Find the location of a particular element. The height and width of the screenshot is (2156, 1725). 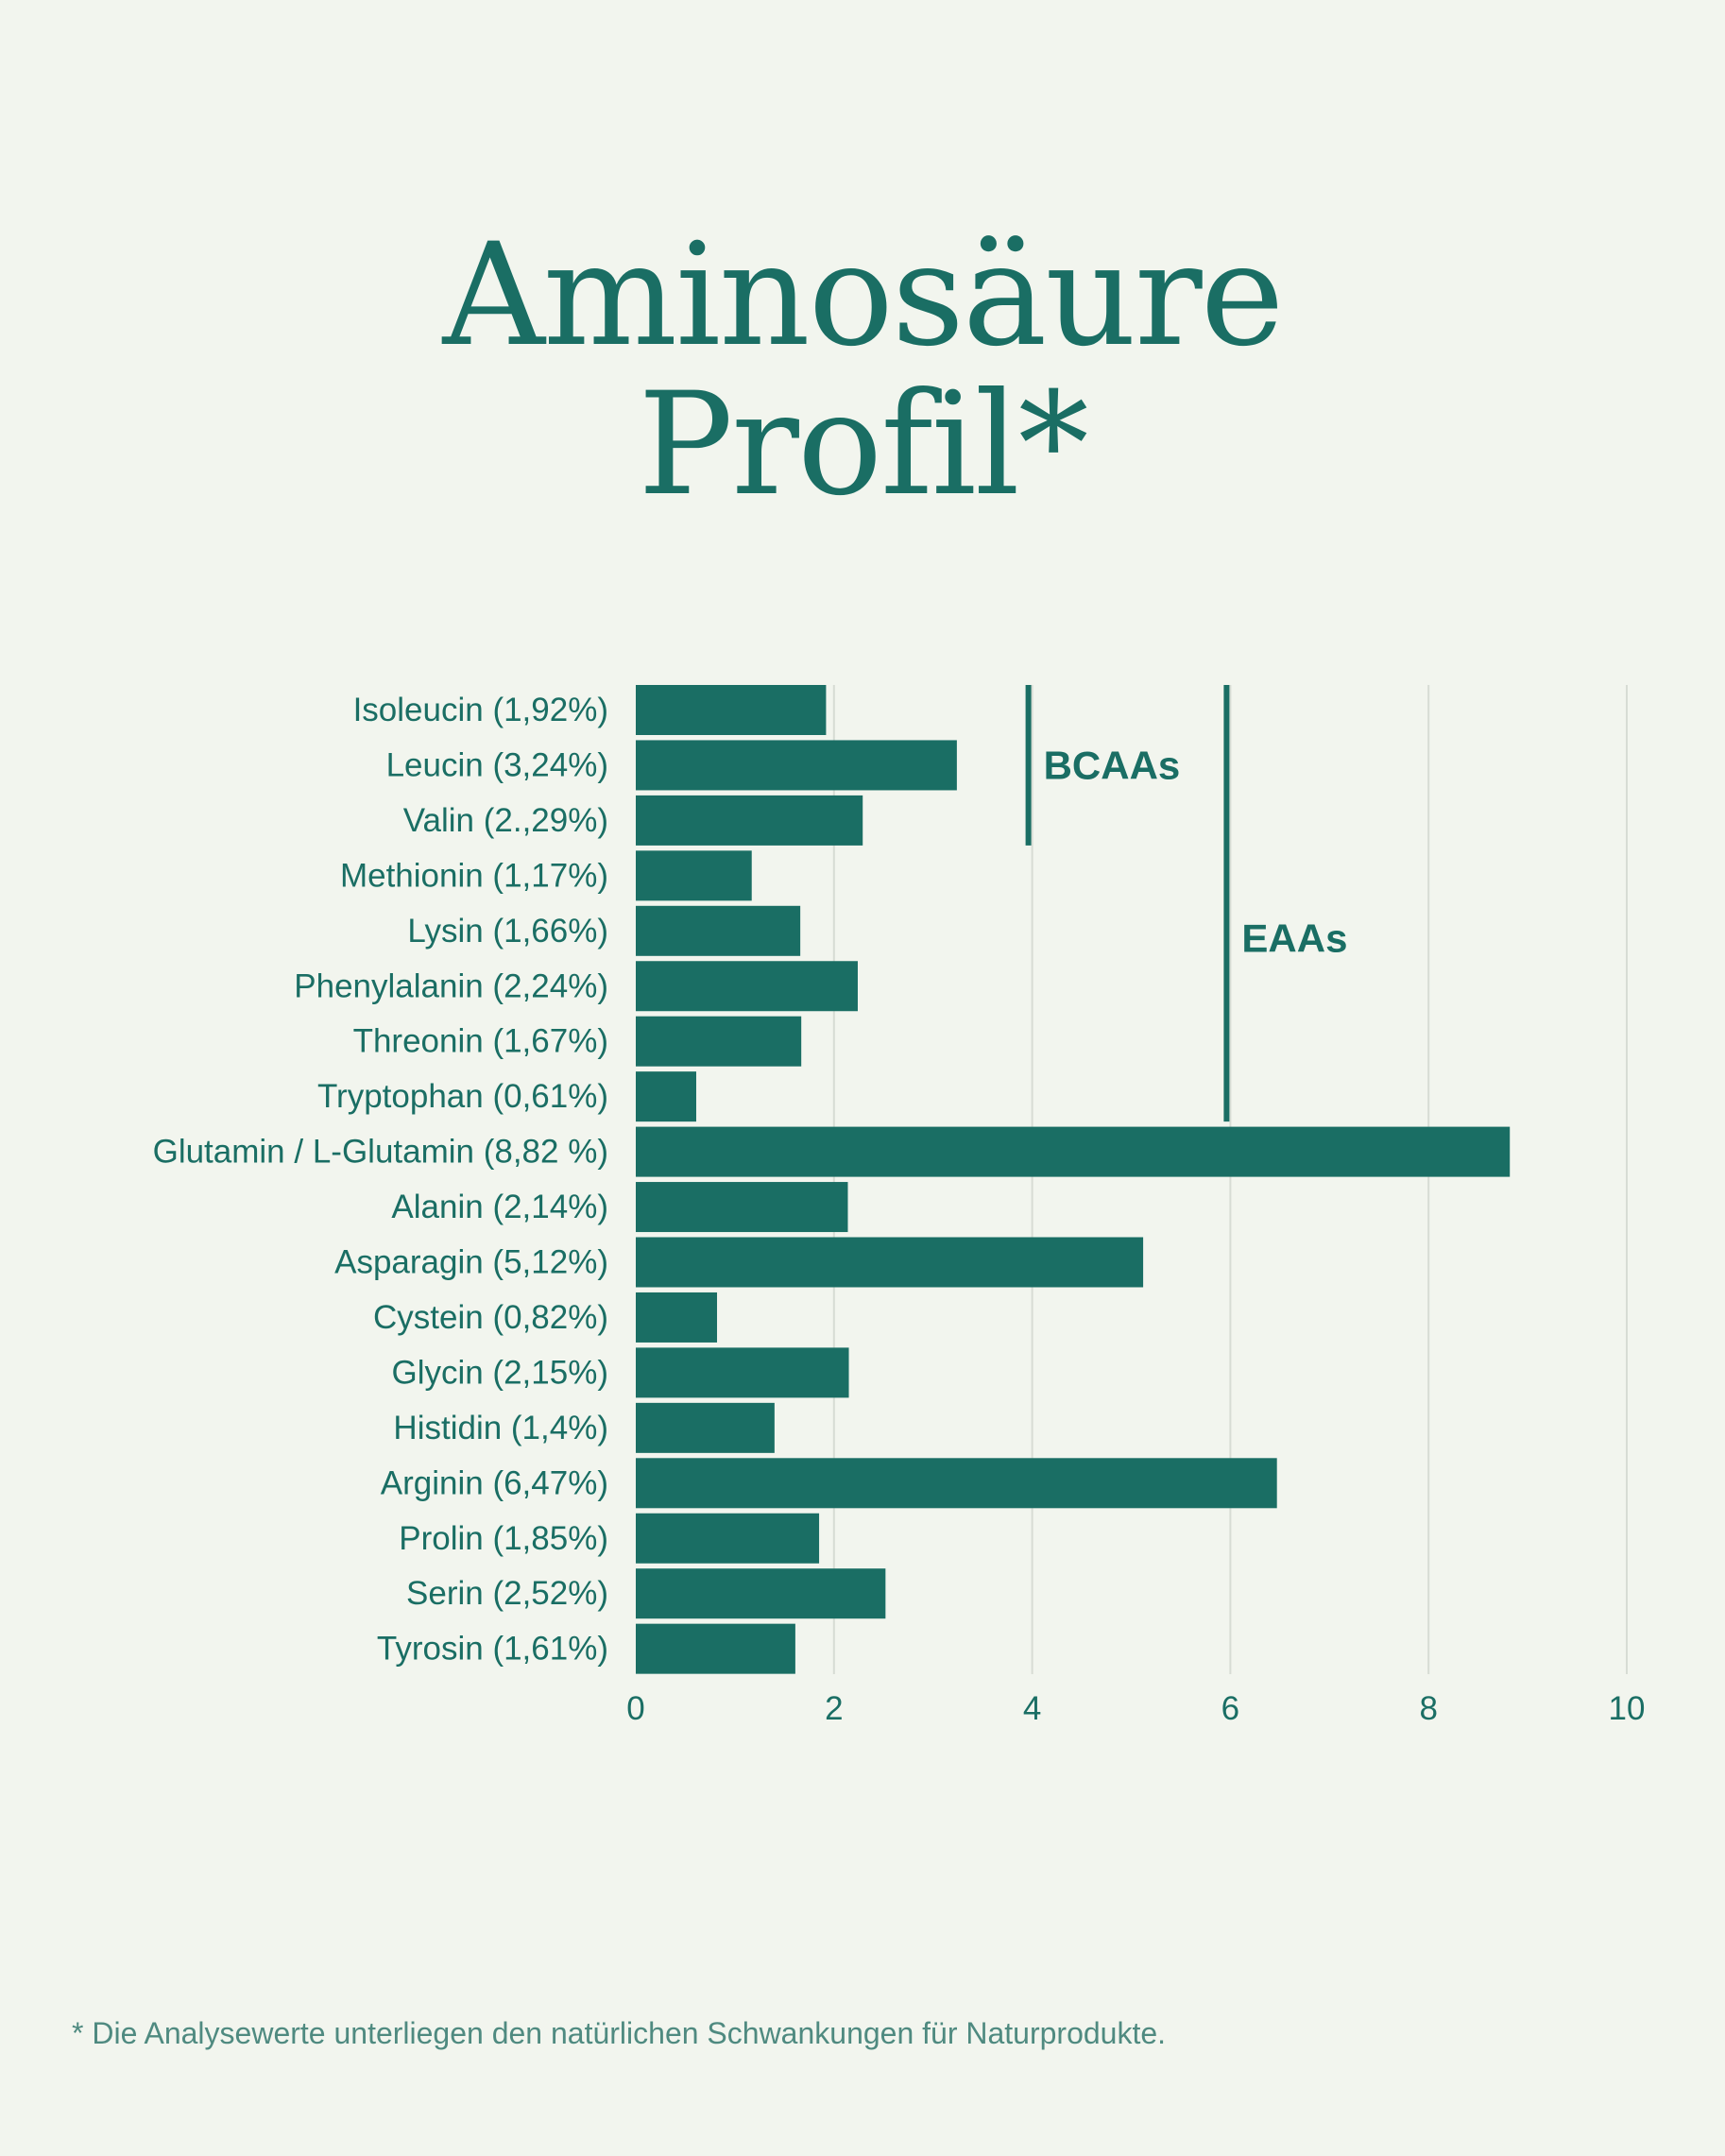

chart-title-line-1: Aminosäure is located at coordinates (863, 296).